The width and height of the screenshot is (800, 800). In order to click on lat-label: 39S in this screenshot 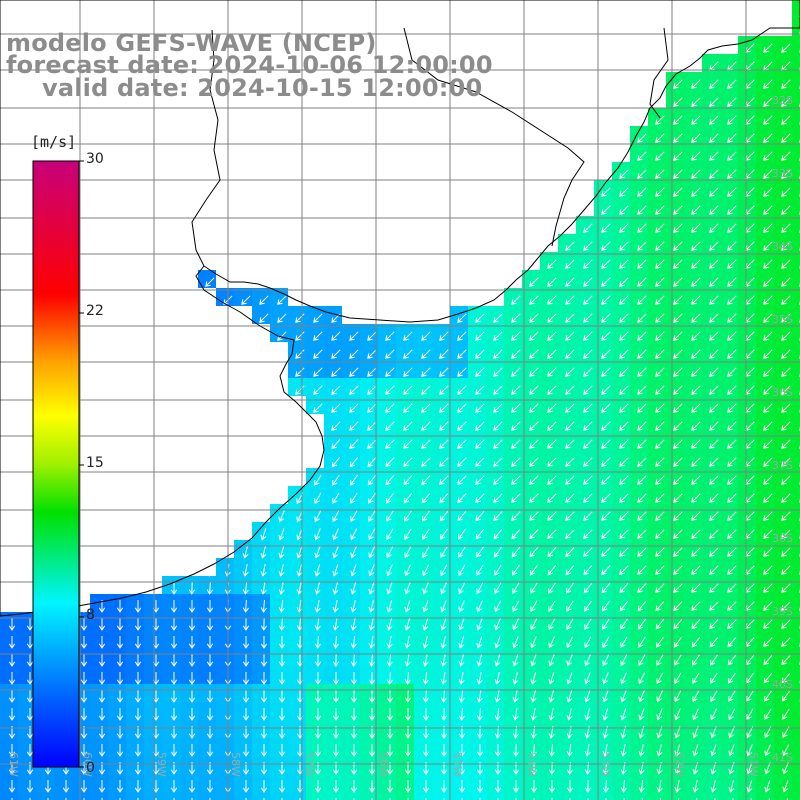, I will do `click(782, 611)`.